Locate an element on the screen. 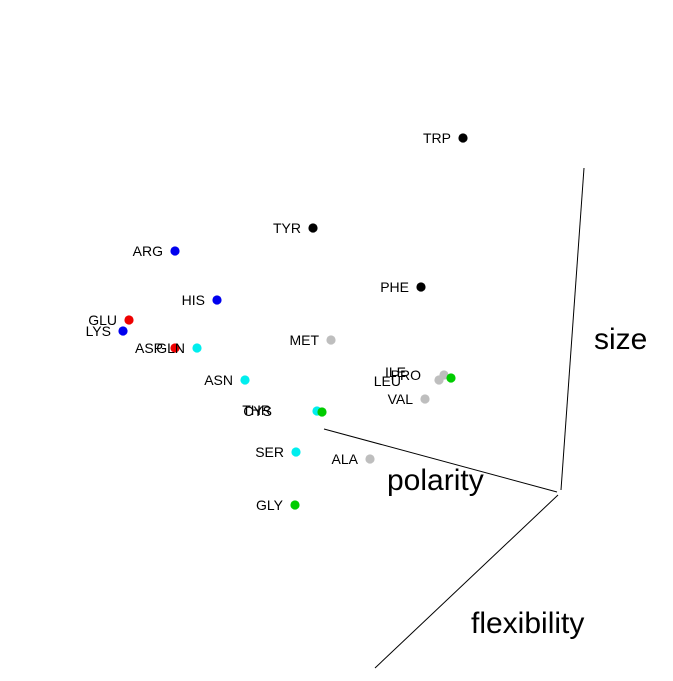 The image size is (673, 681). point-ser: SER is located at coordinates (278, 452).